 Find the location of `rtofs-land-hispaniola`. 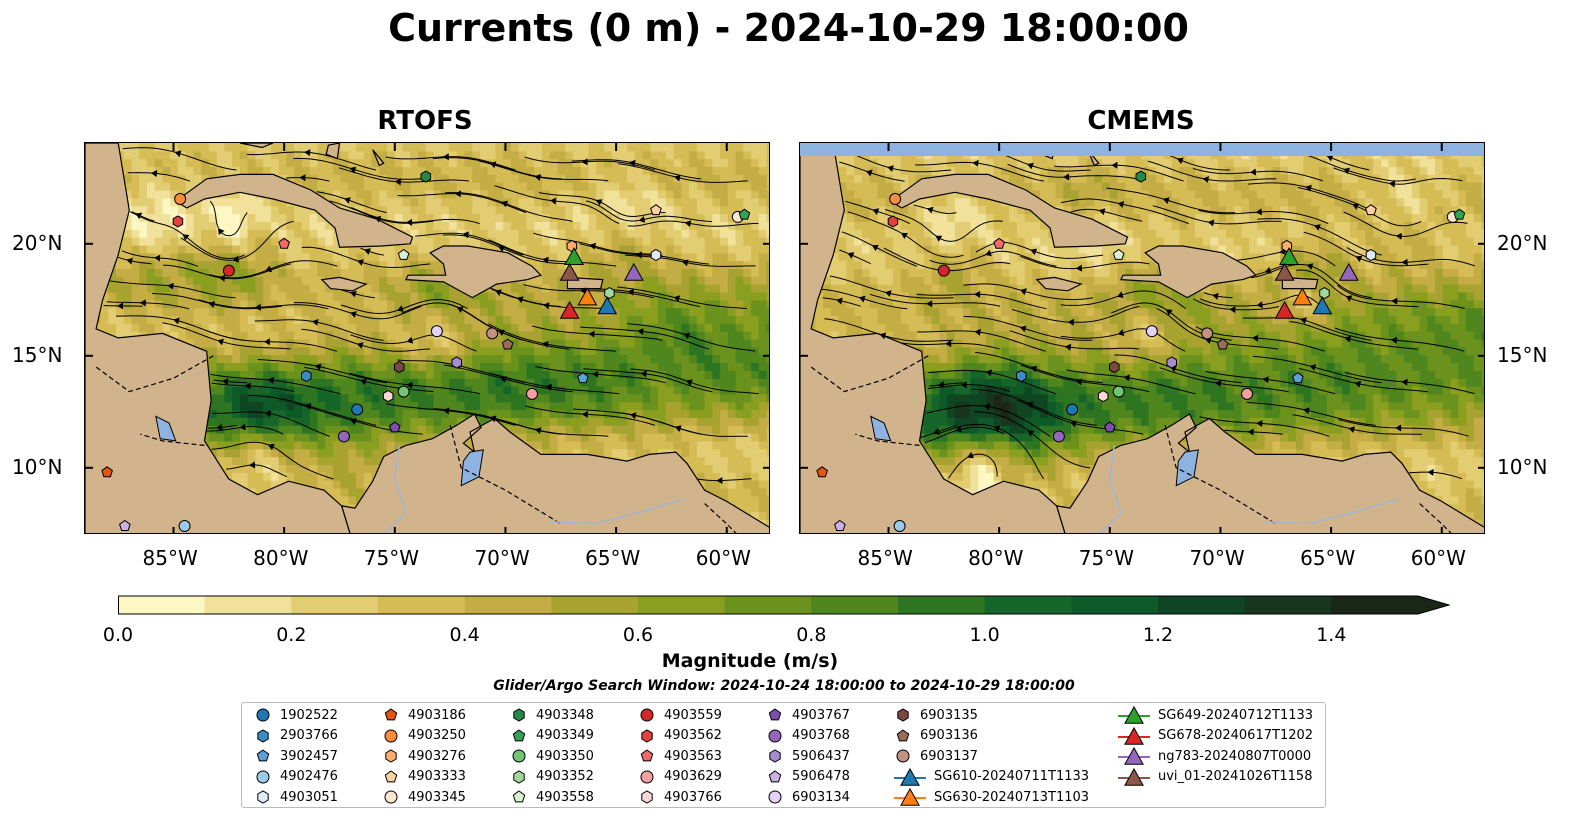

rtofs-land-hispaniola is located at coordinates (473, 272).